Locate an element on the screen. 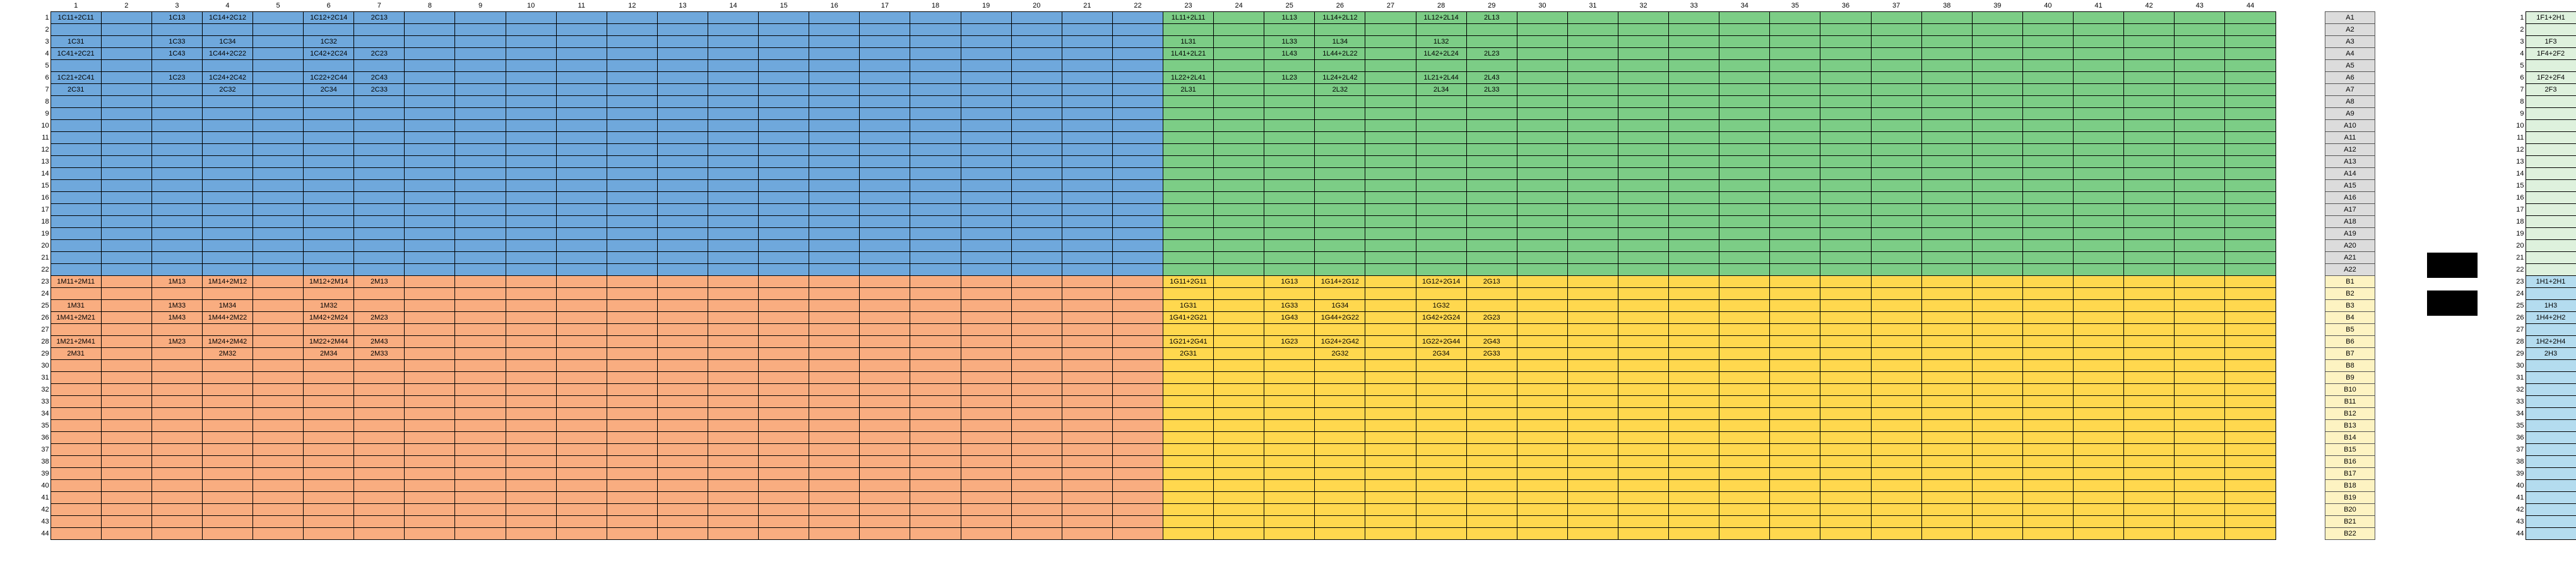 The image size is (2576, 569). grid-cell: 1G11+2G11 is located at coordinates (1188, 281).